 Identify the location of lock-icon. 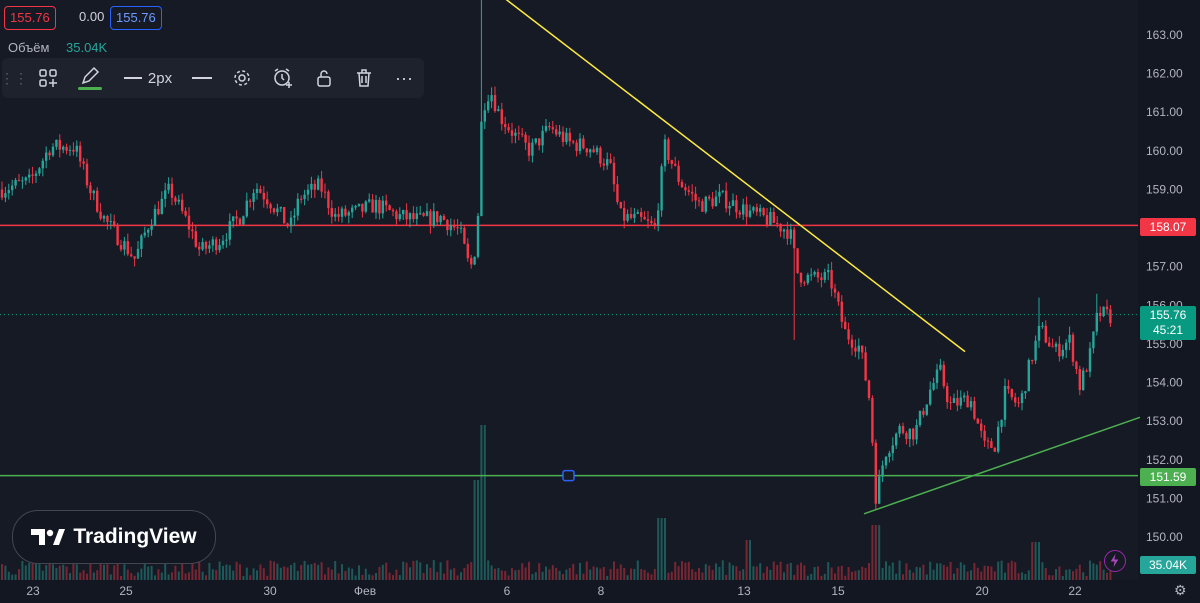
(324, 78).